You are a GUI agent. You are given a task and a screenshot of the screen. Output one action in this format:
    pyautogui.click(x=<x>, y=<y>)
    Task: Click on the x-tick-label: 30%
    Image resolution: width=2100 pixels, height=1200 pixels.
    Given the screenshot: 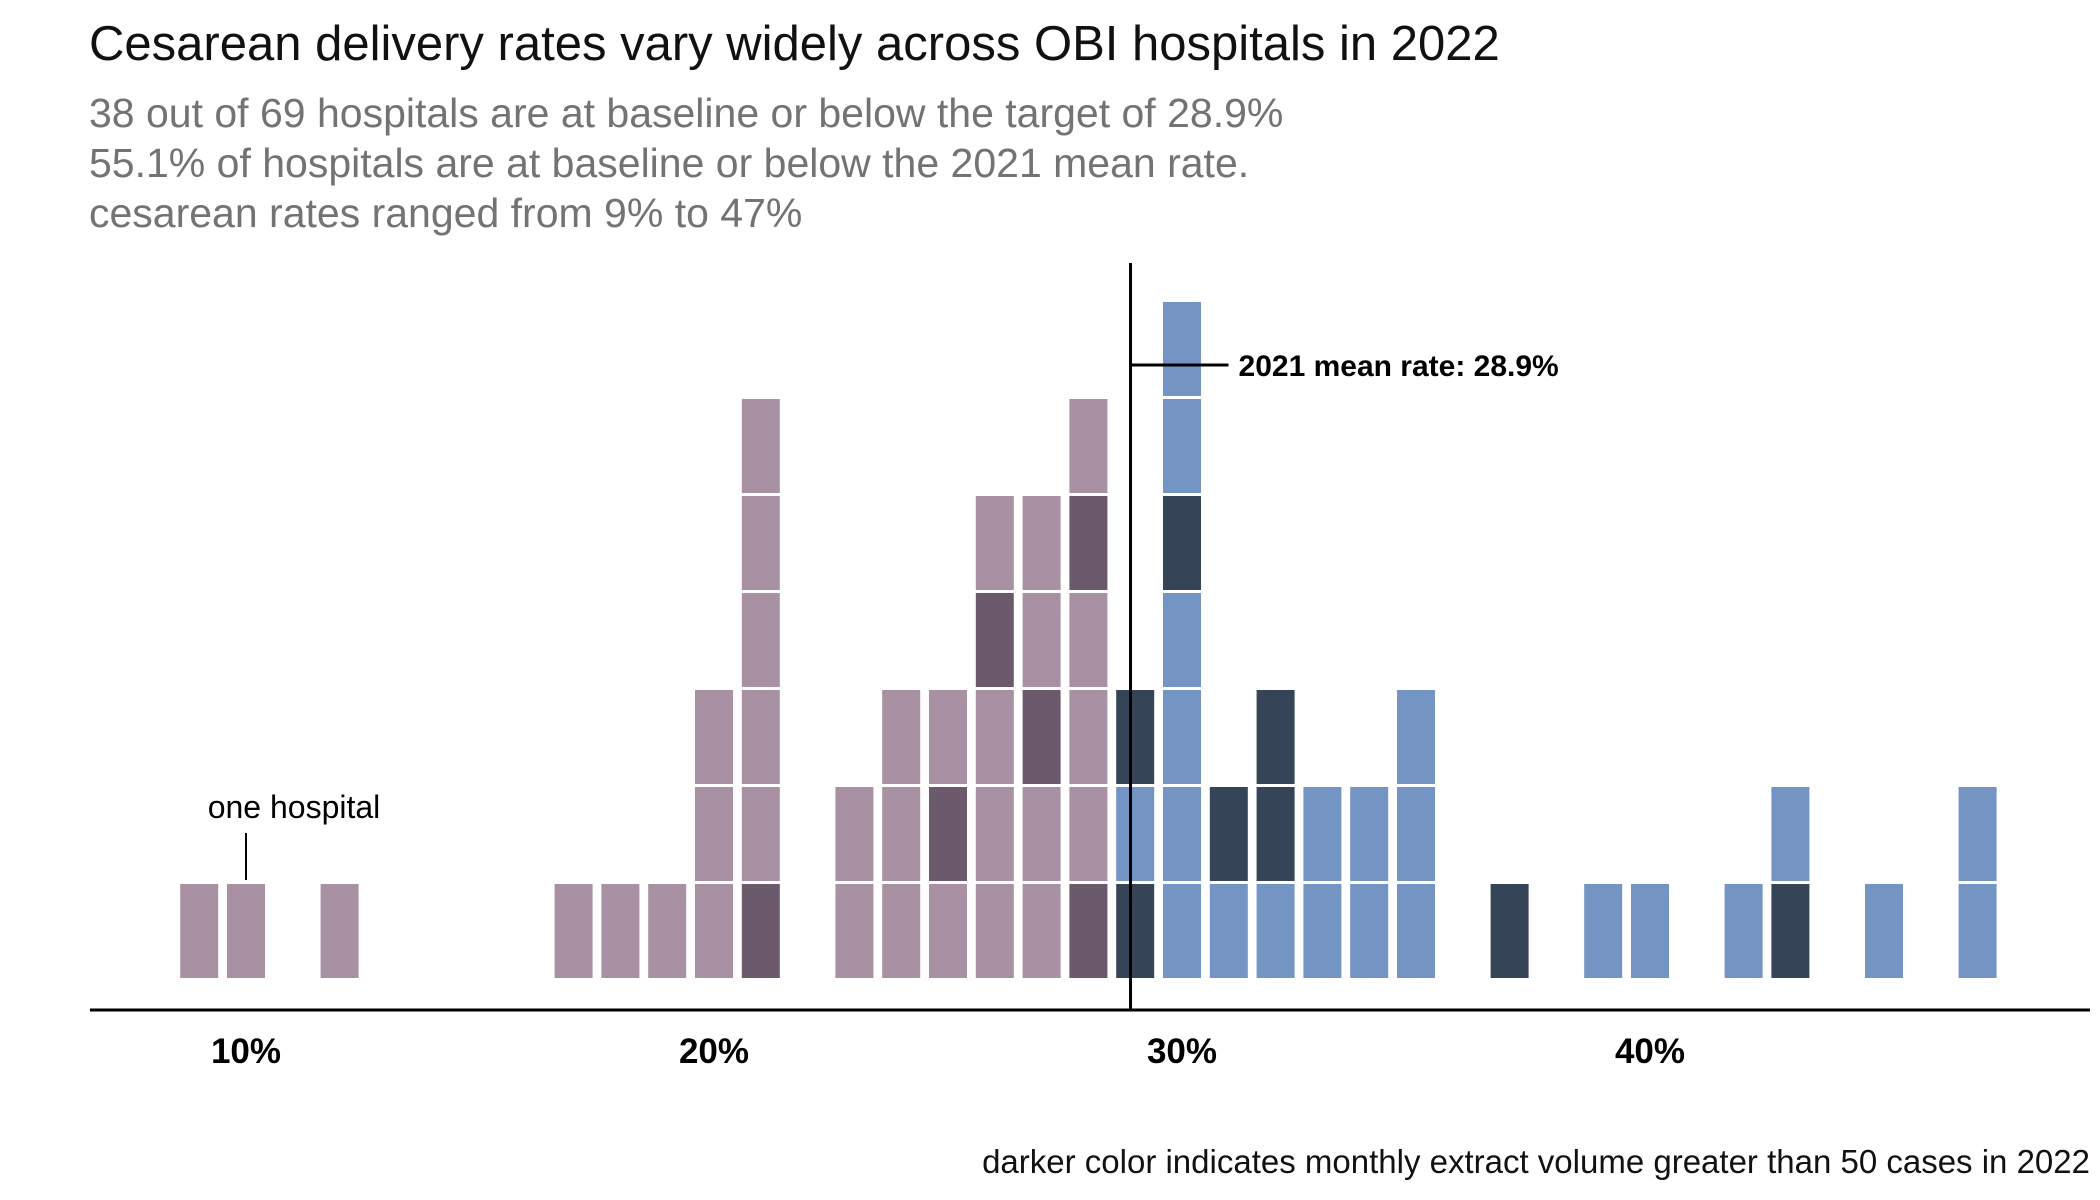 What is the action you would take?
    pyautogui.click(x=1182, y=1051)
    